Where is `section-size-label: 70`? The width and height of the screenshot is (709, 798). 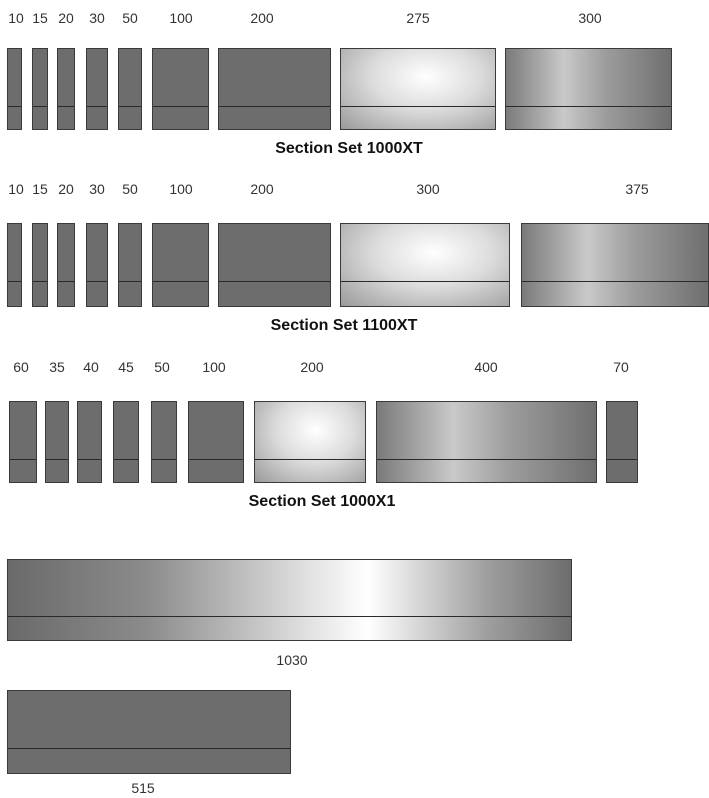 section-size-label: 70 is located at coordinates (621, 367).